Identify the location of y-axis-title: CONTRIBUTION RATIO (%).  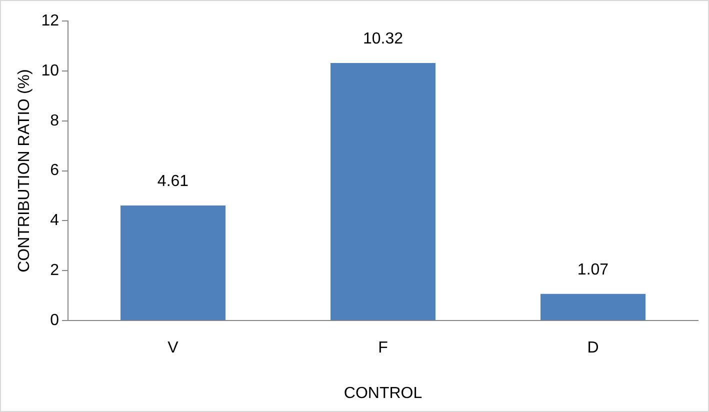
(25, 170).